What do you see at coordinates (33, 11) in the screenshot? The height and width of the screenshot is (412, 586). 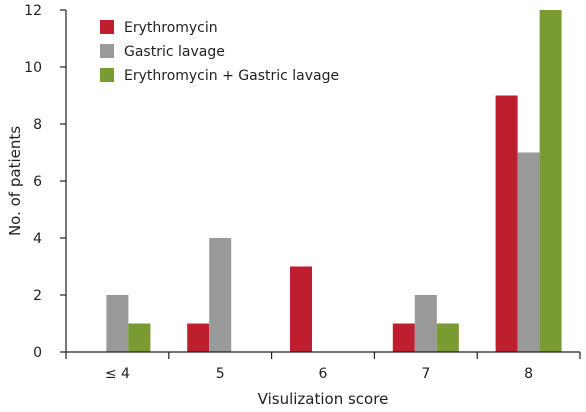 I see `y-tick-label: 12` at bounding box center [33, 11].